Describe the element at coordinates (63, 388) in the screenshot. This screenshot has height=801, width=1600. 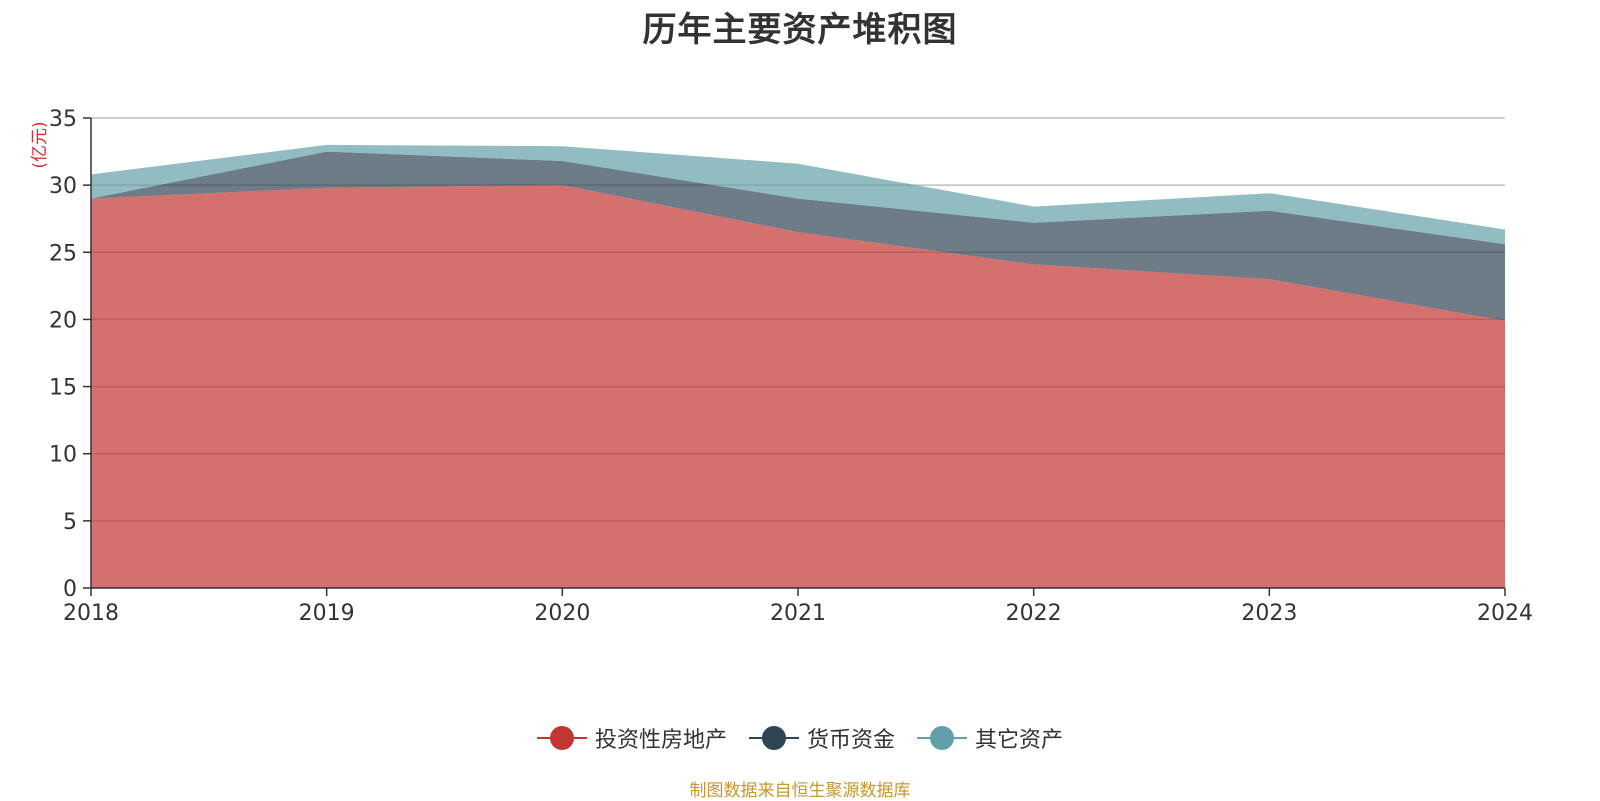
I see `y-tick-label: 15` at that location.